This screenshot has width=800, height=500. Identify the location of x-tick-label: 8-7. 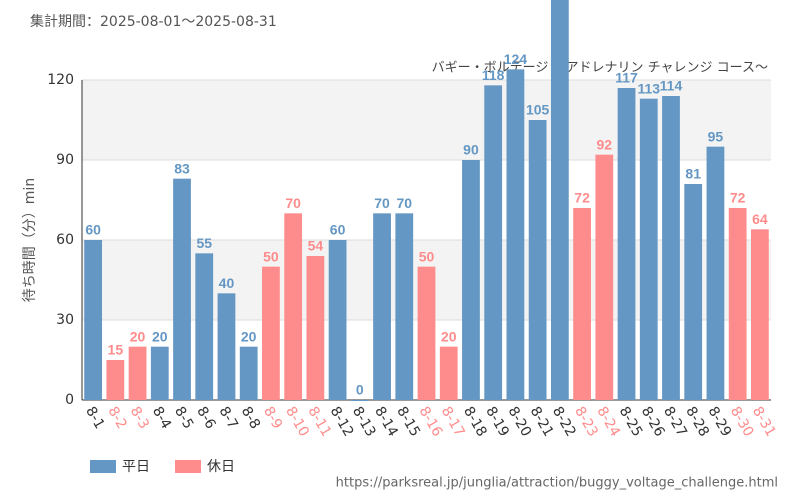
(228, 418).